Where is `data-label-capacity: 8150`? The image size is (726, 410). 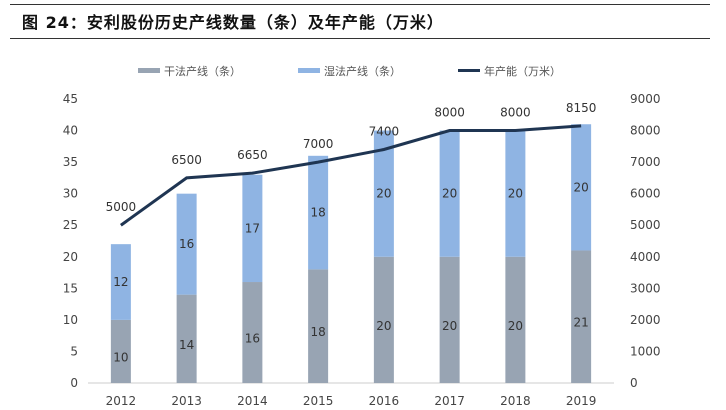
data-label-capacity: 8150 is located at coordinates (581, 108).